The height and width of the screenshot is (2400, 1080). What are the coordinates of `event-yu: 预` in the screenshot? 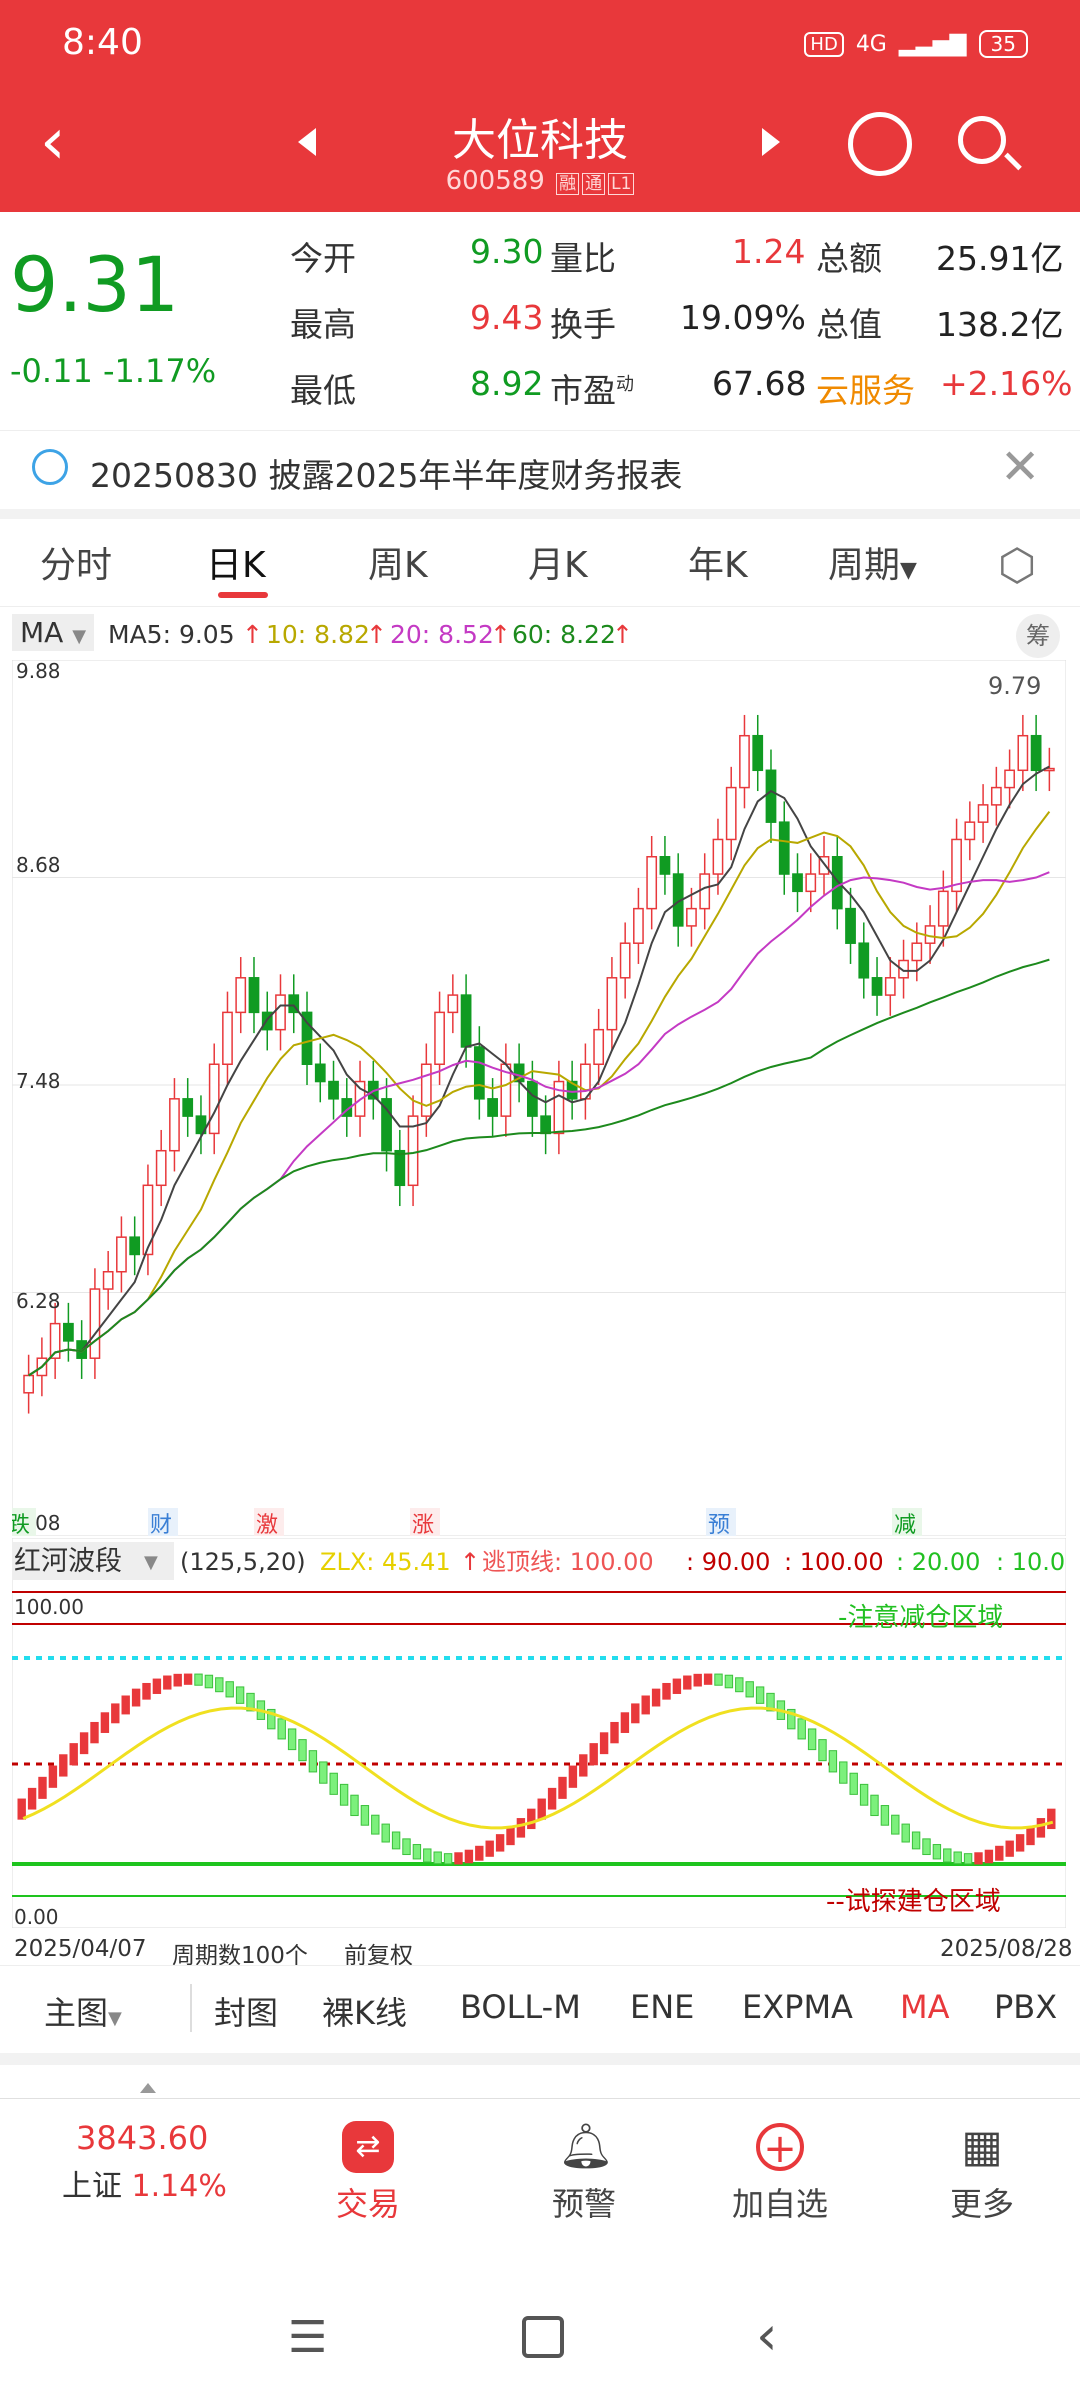 It's located at (719, 1524).